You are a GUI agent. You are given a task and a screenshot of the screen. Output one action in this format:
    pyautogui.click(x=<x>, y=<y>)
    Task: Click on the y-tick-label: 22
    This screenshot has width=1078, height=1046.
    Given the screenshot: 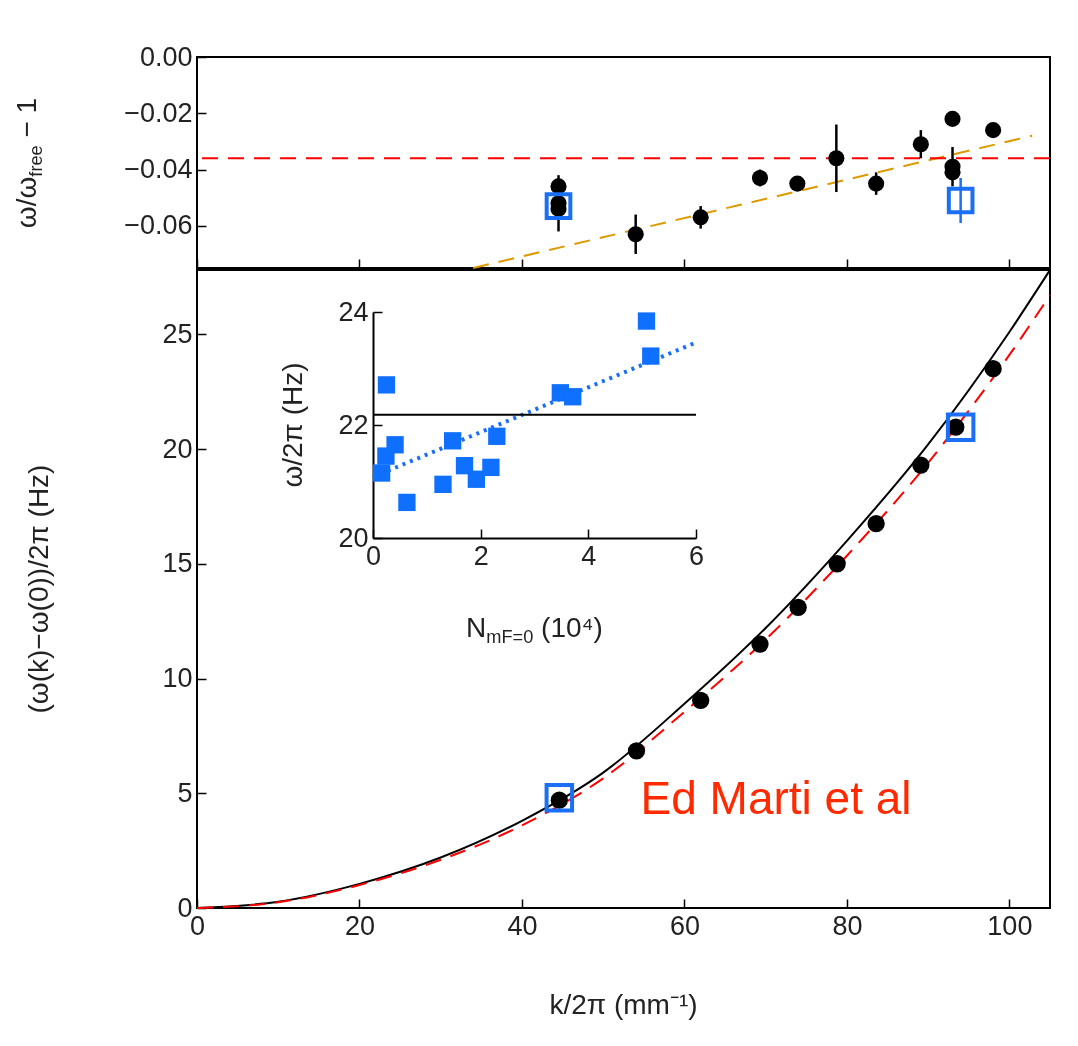 What is the action you would take?
    pyautogui.click(x=353, y=424)
    